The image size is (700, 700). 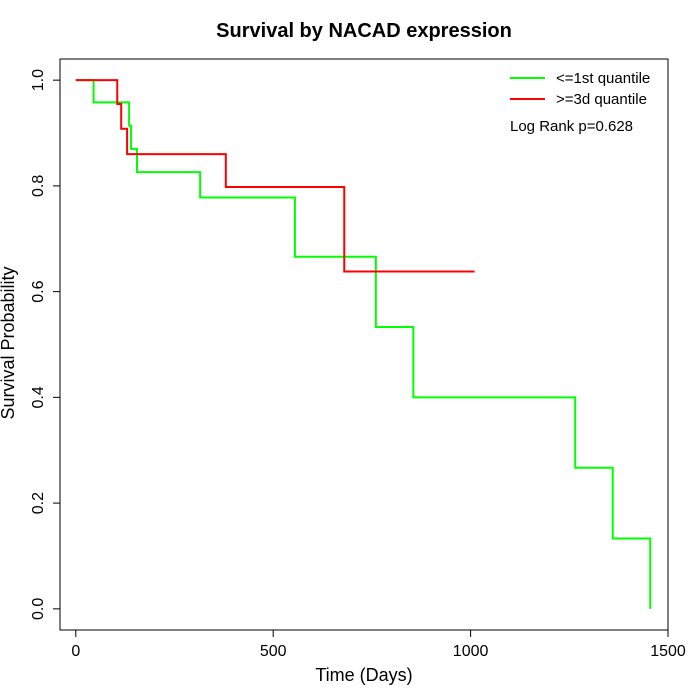 I want to click on legend-label-high: >=3d quantile, so click(x=601, y=99).